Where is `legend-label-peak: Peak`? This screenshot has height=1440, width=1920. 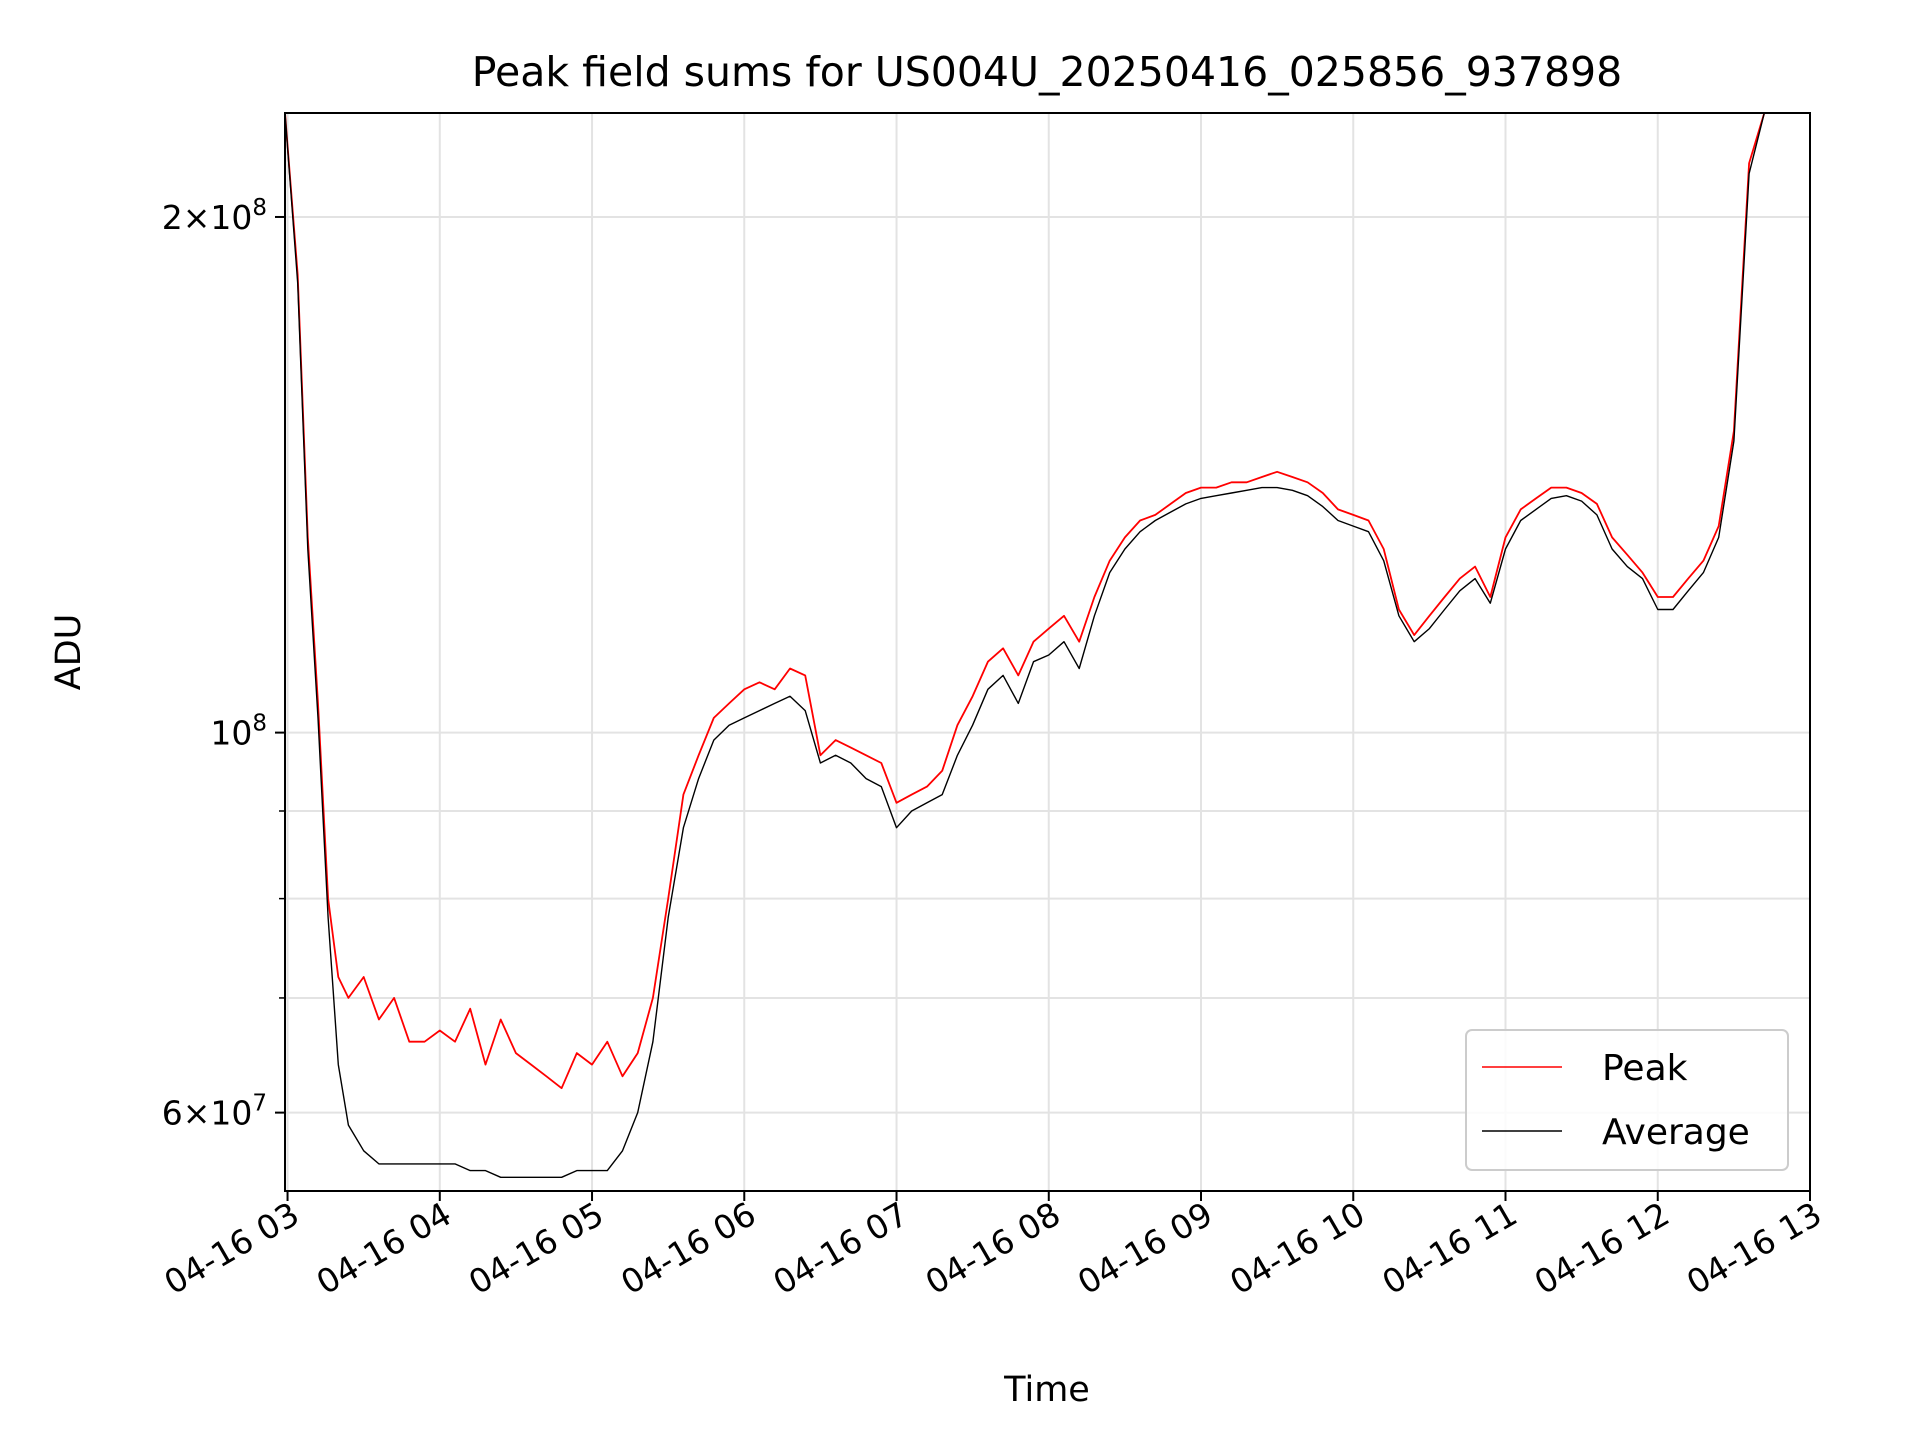
legend-label-peak: Peak is located at coordinates (1645, 1068).